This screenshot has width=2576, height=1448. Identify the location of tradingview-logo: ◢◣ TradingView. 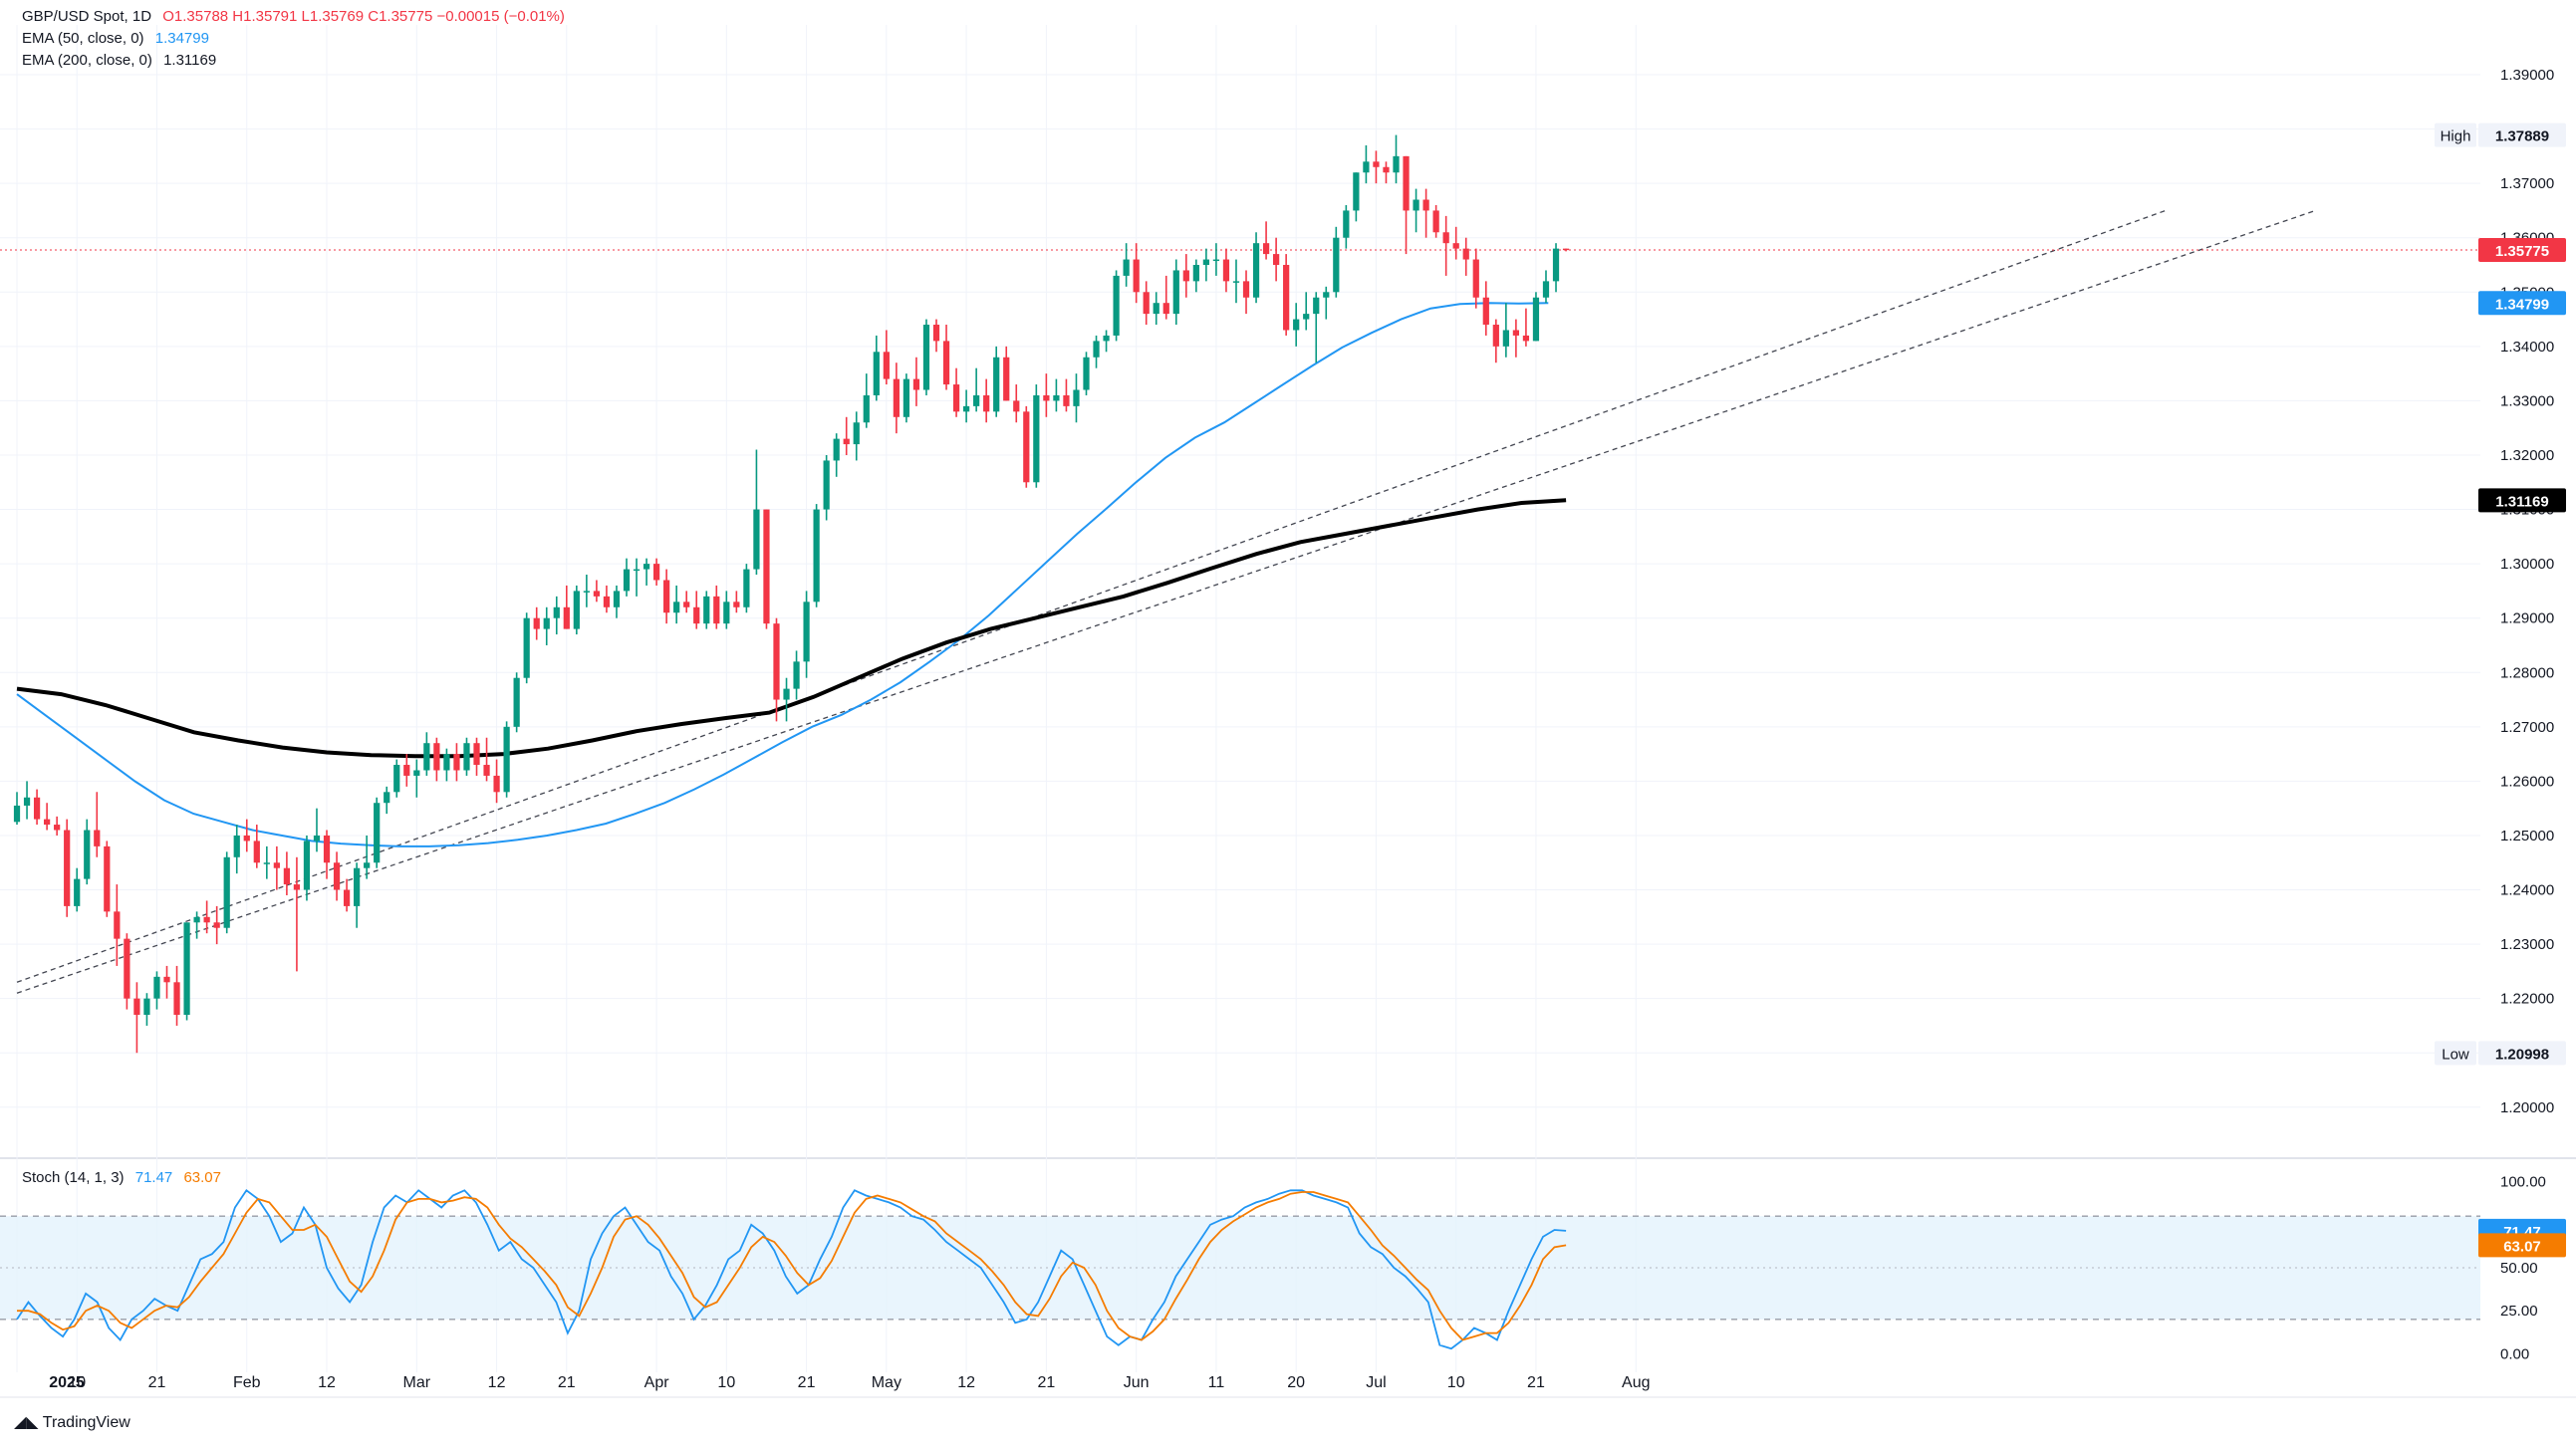
(72, 1422).